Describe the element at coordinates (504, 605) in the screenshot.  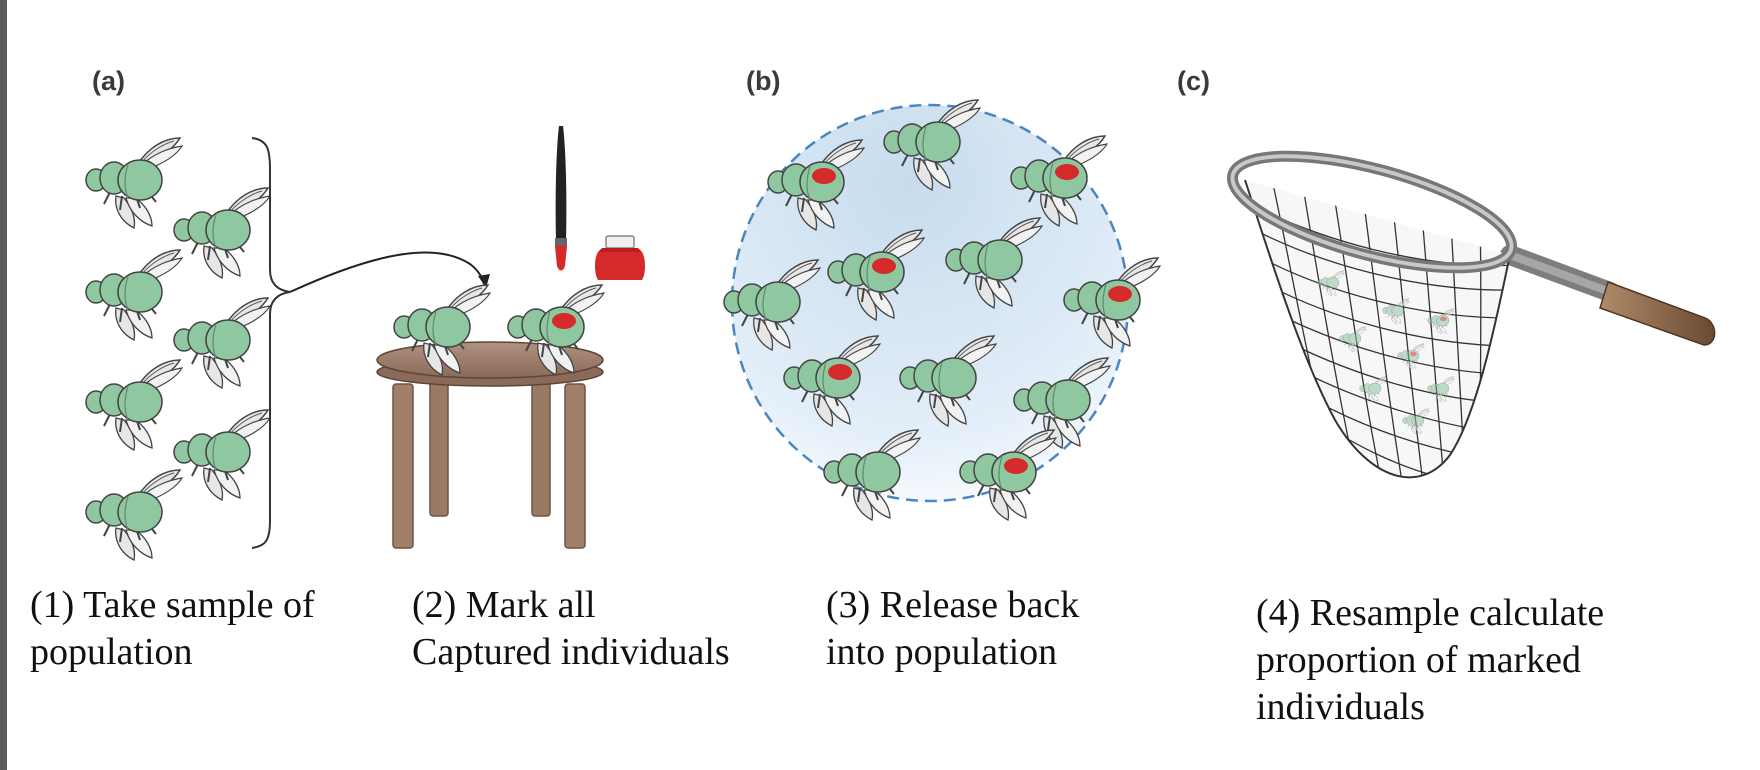
I see `caption-step-2-line-1: (2) Mark all` at that location.